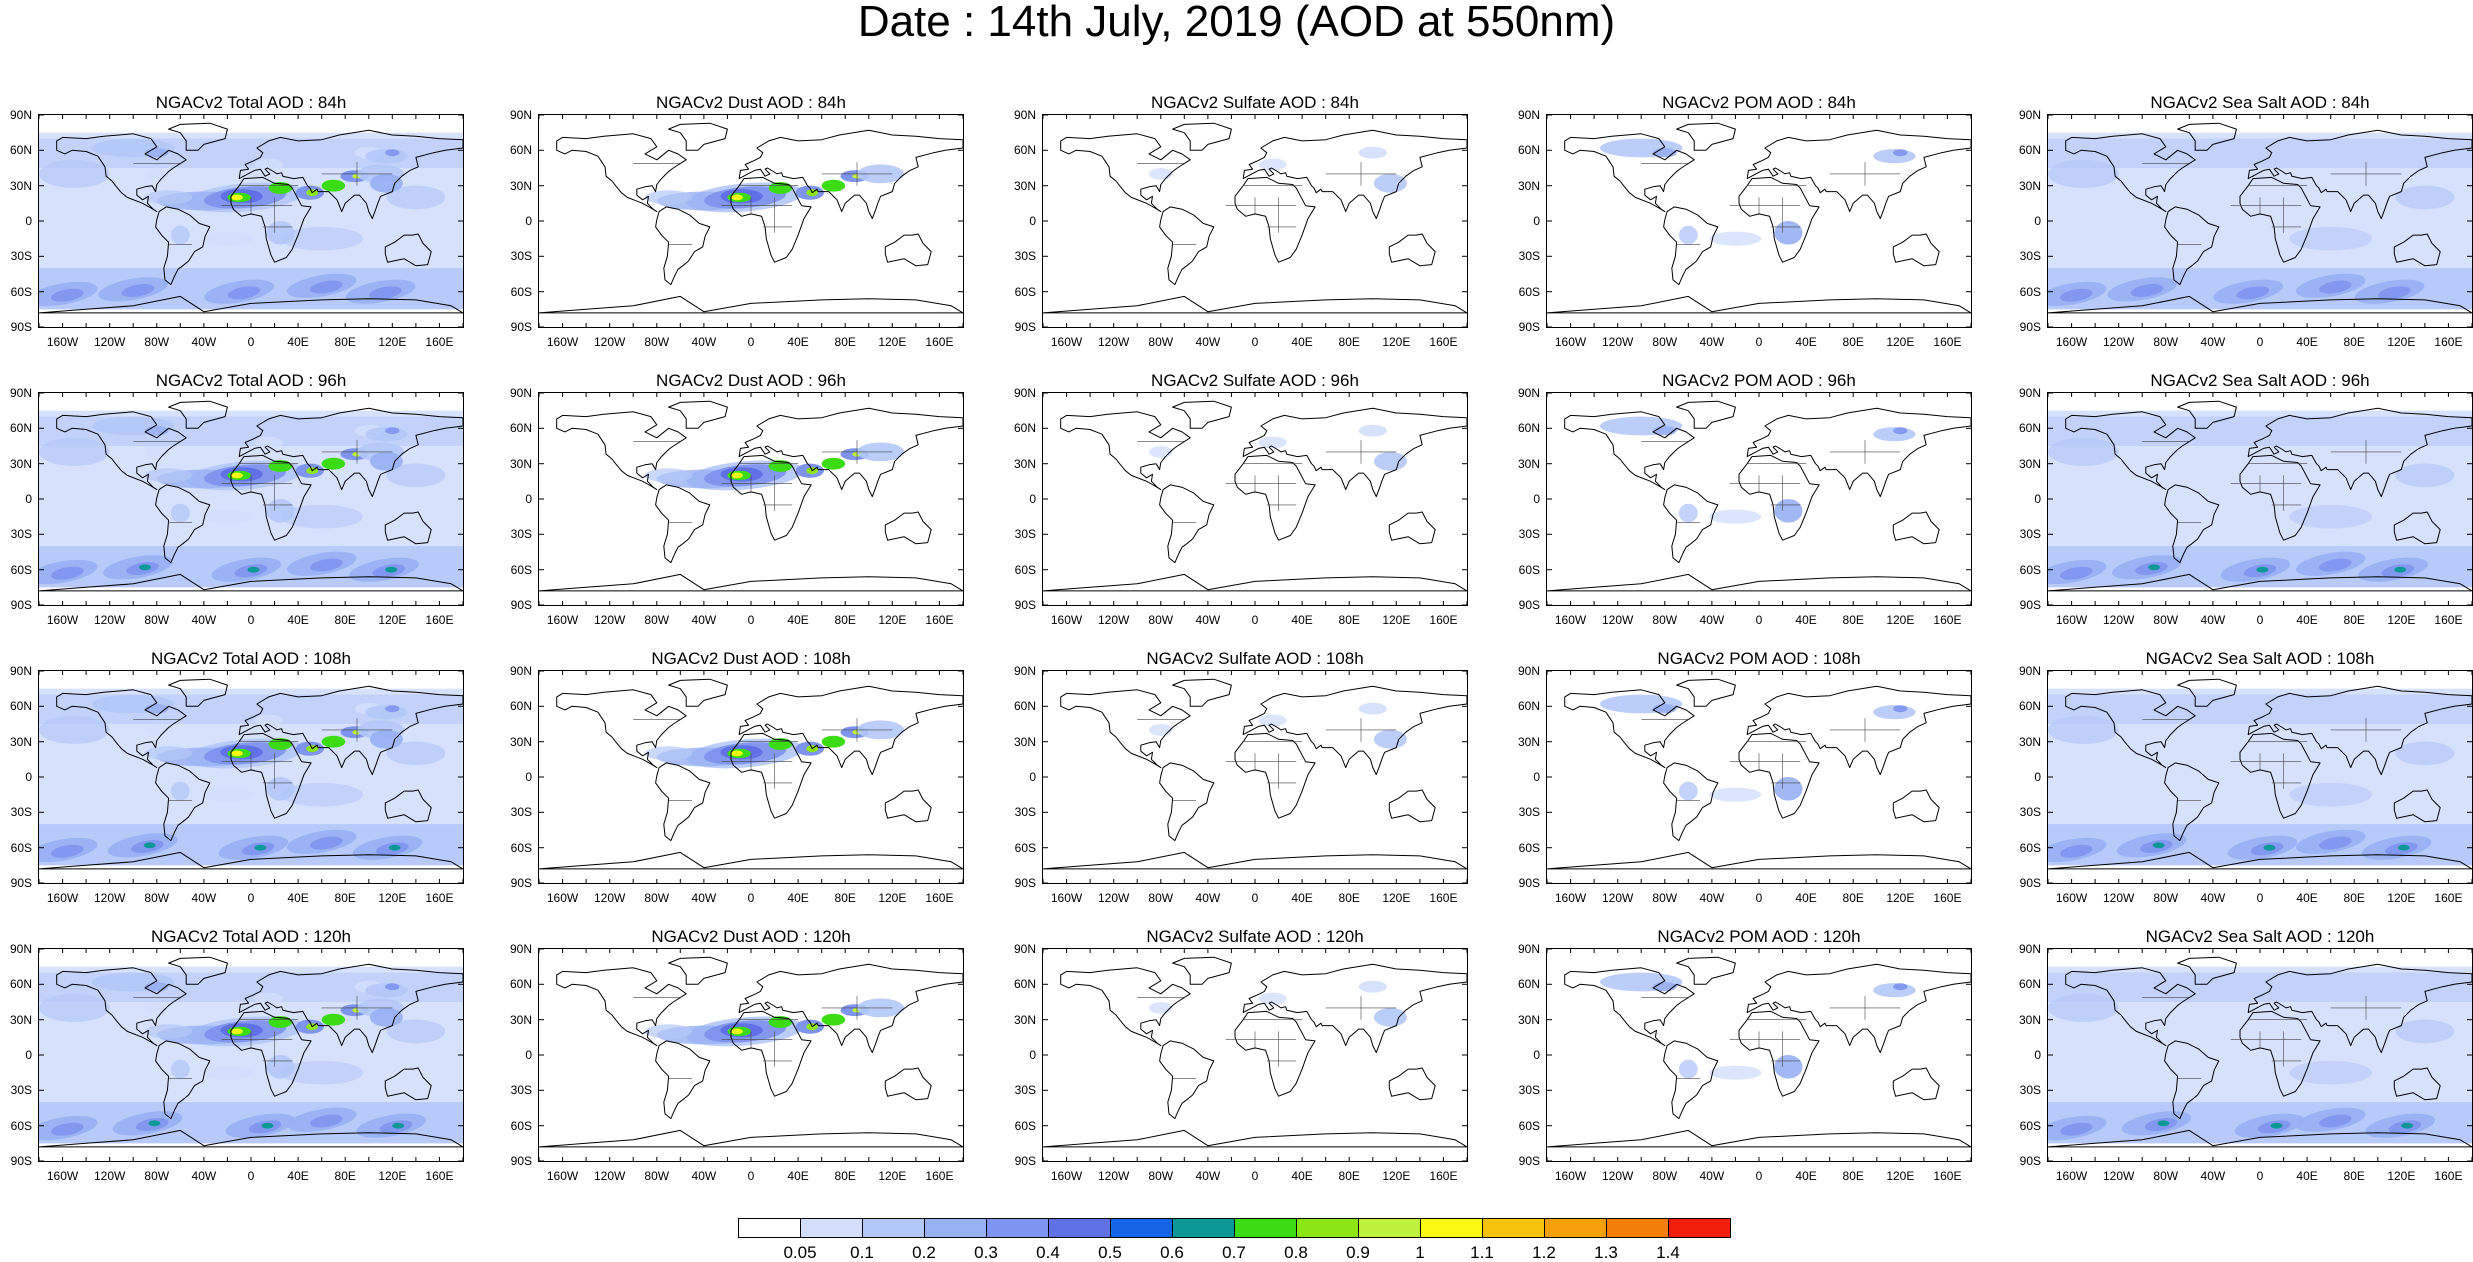 Image resolution: width=2473 pixels, height=1262 pixels. Describe the element at coordinates (1668, 1252) in the screenshot. I see `colorbar-label: 1.4` at that location.